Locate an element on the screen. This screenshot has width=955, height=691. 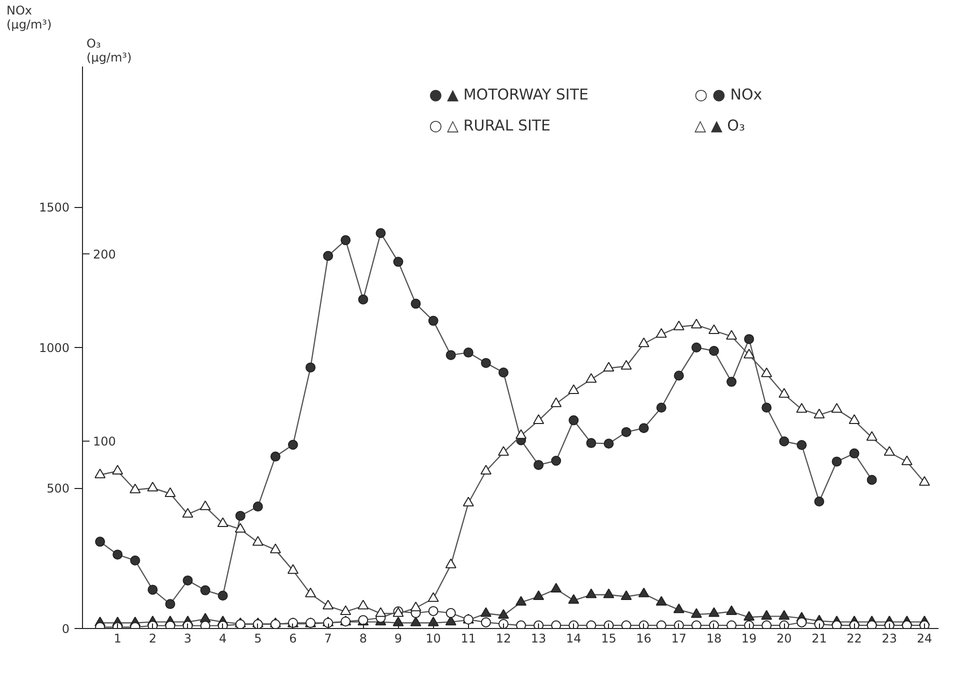
y-tick-label: 0 is located at coordinates (66, 629).